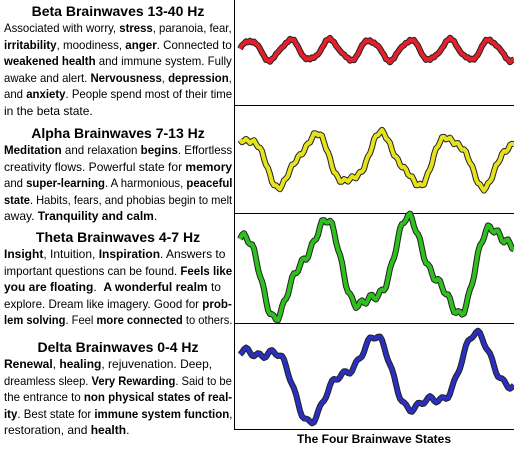 The image size is (514, 450). I want to click on bold-text: irritability, so click(30, 44).